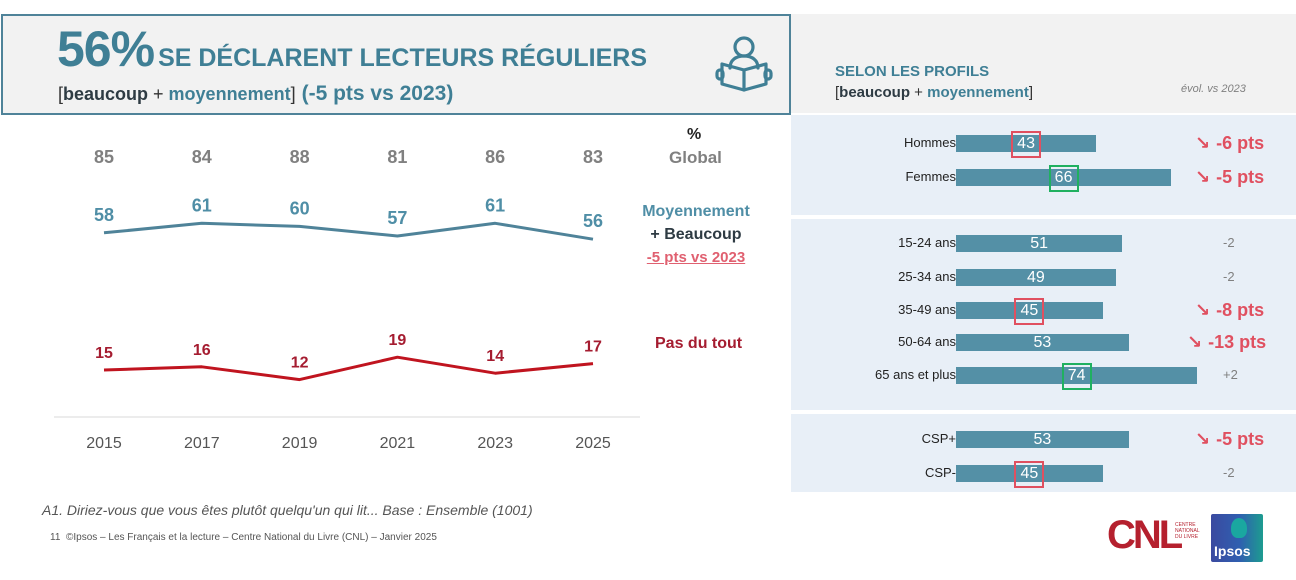  Describe the element at coordinates (593, 221) in the screenshot. I see `moy-data-label: 56` at that location.